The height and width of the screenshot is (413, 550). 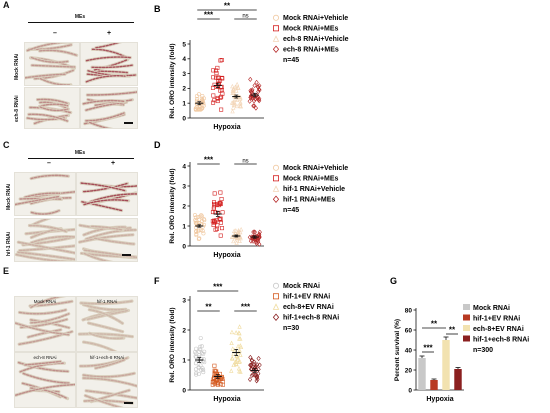 I want to click on panel-e-label-3: ech-8 RNAi, so click(x=45, y=357).